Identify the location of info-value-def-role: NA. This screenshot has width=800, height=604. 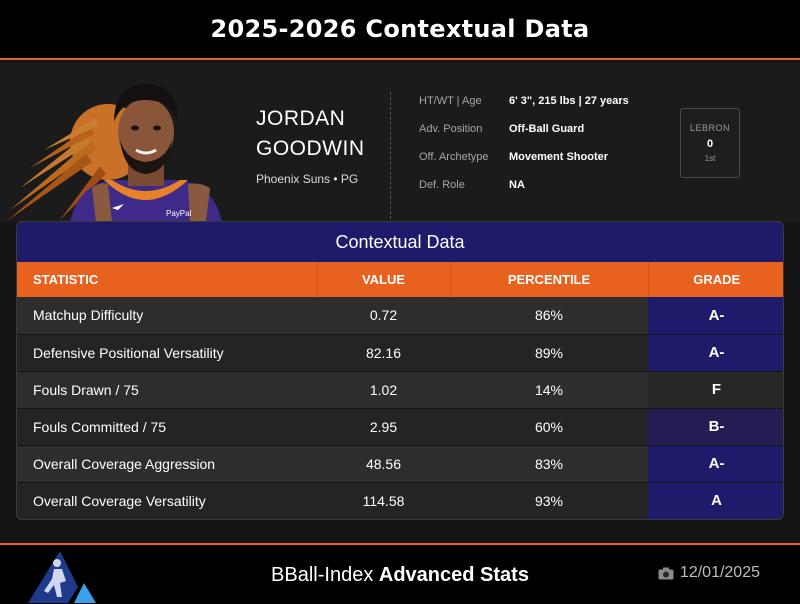
(517, 185).